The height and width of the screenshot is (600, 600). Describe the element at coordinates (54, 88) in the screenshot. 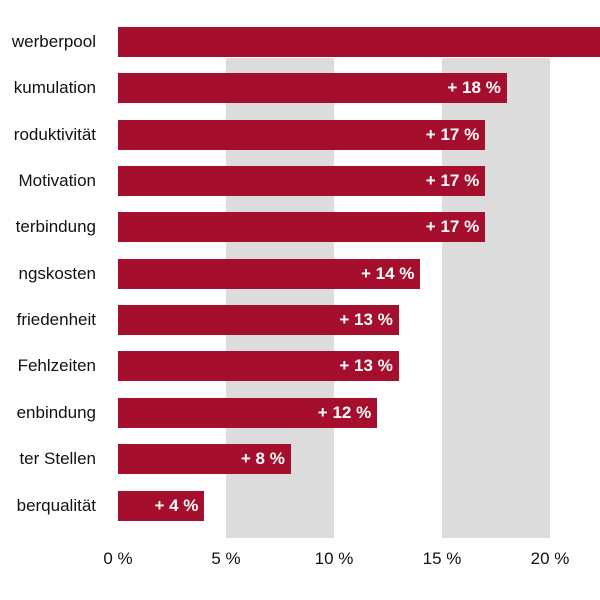

I see `category-label: kumulation` at that location.